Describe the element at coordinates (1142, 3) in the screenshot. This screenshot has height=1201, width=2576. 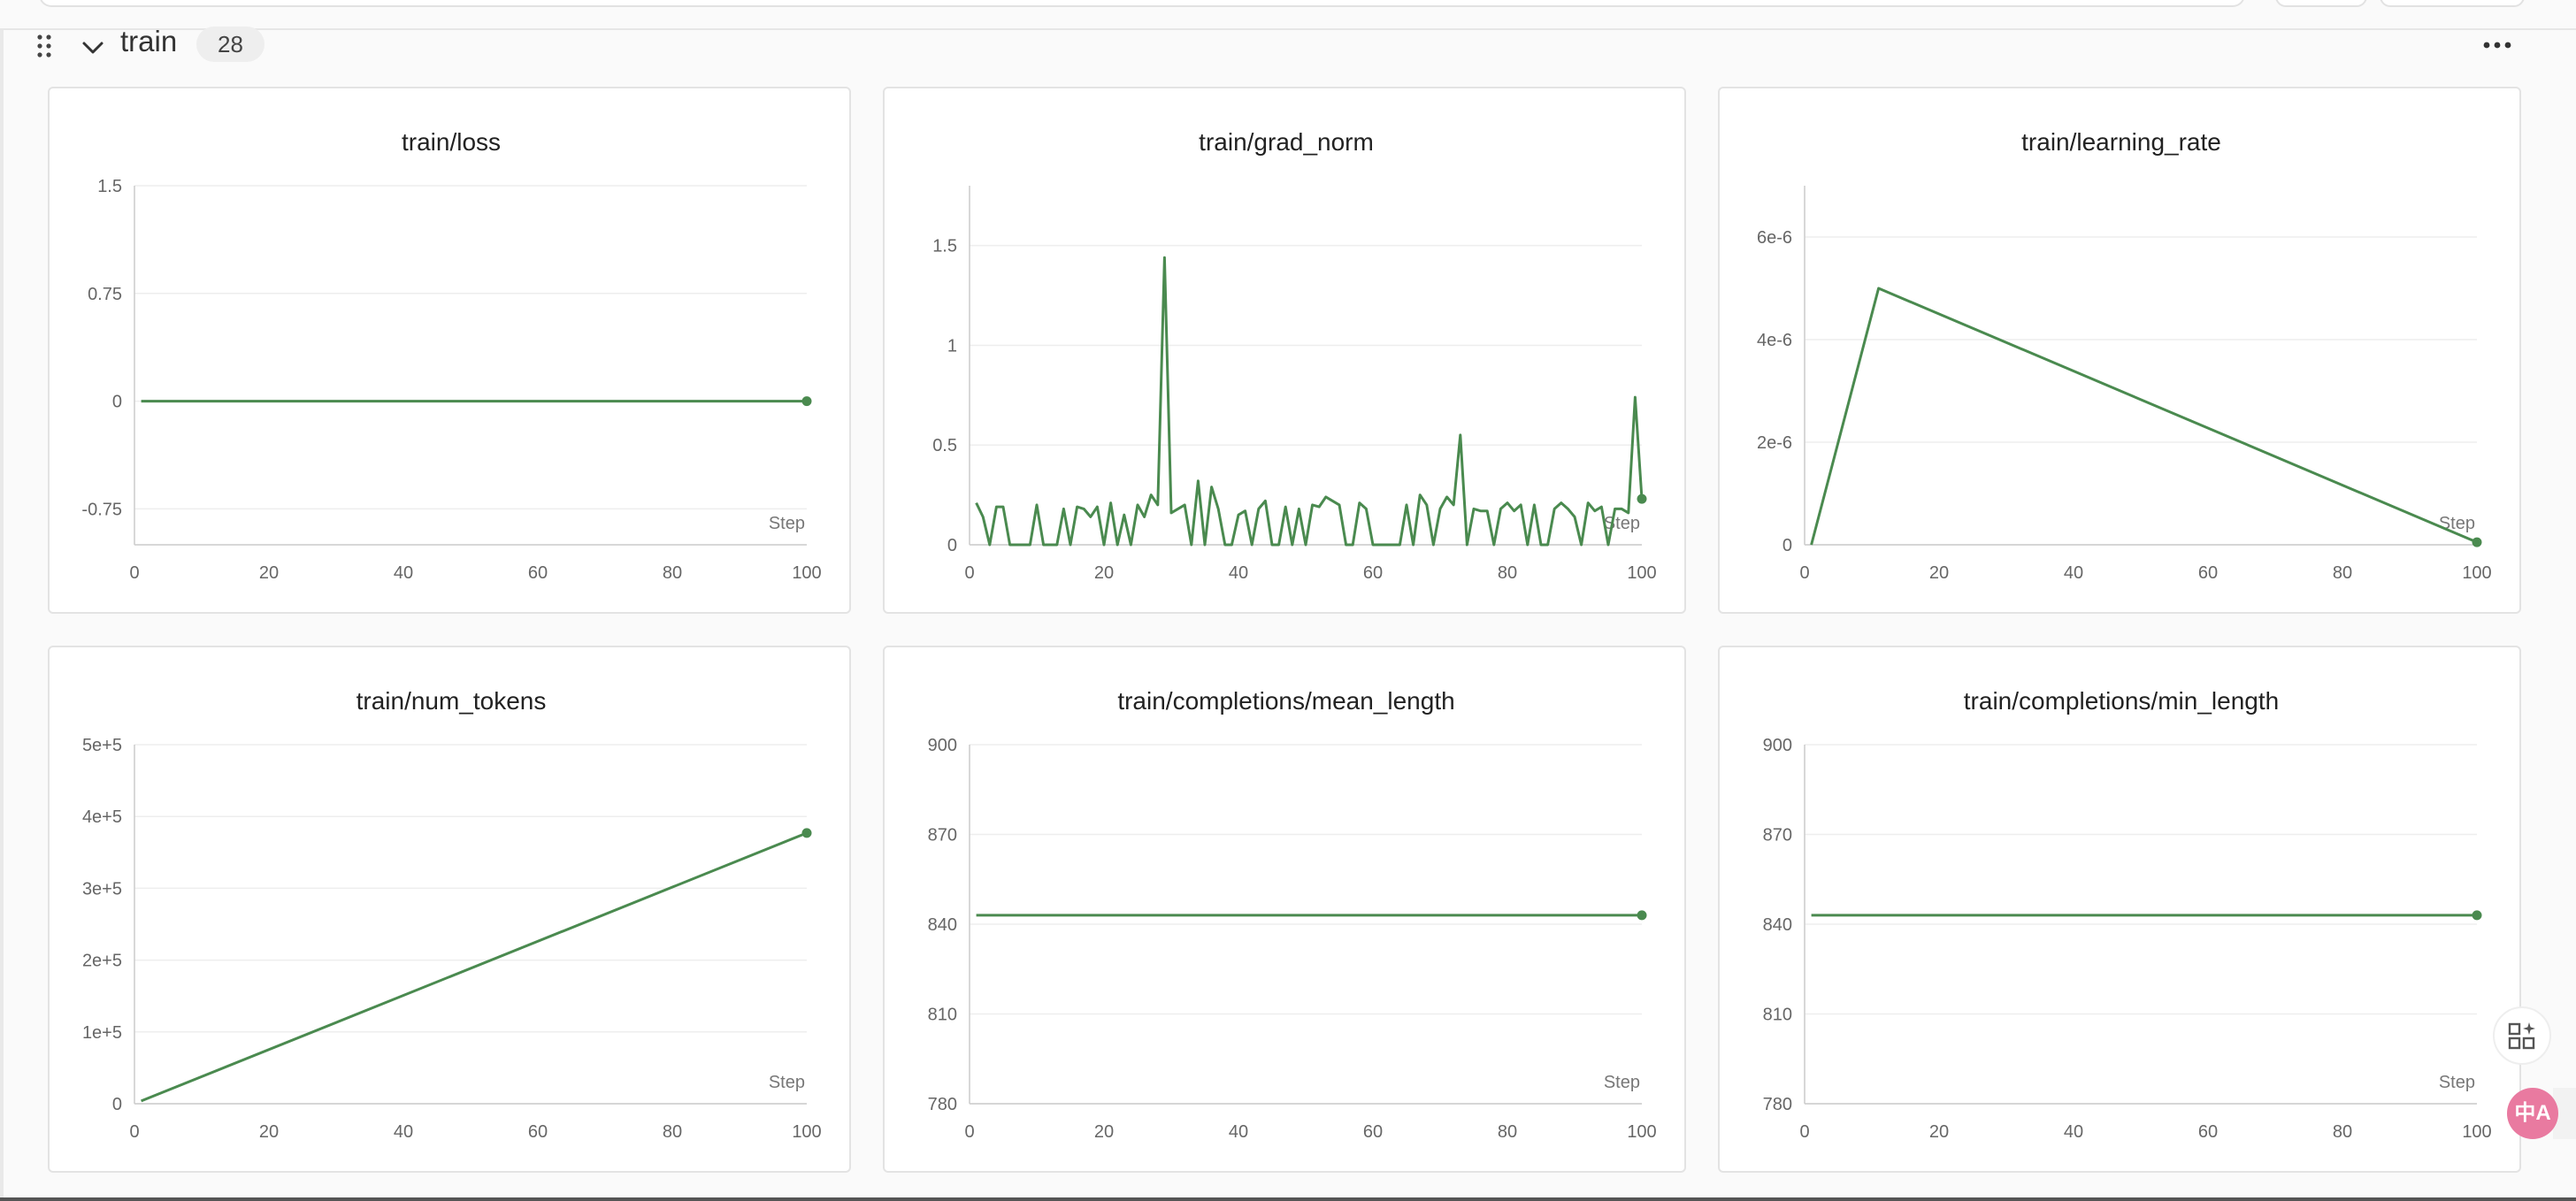
I see `search-box` at that location.